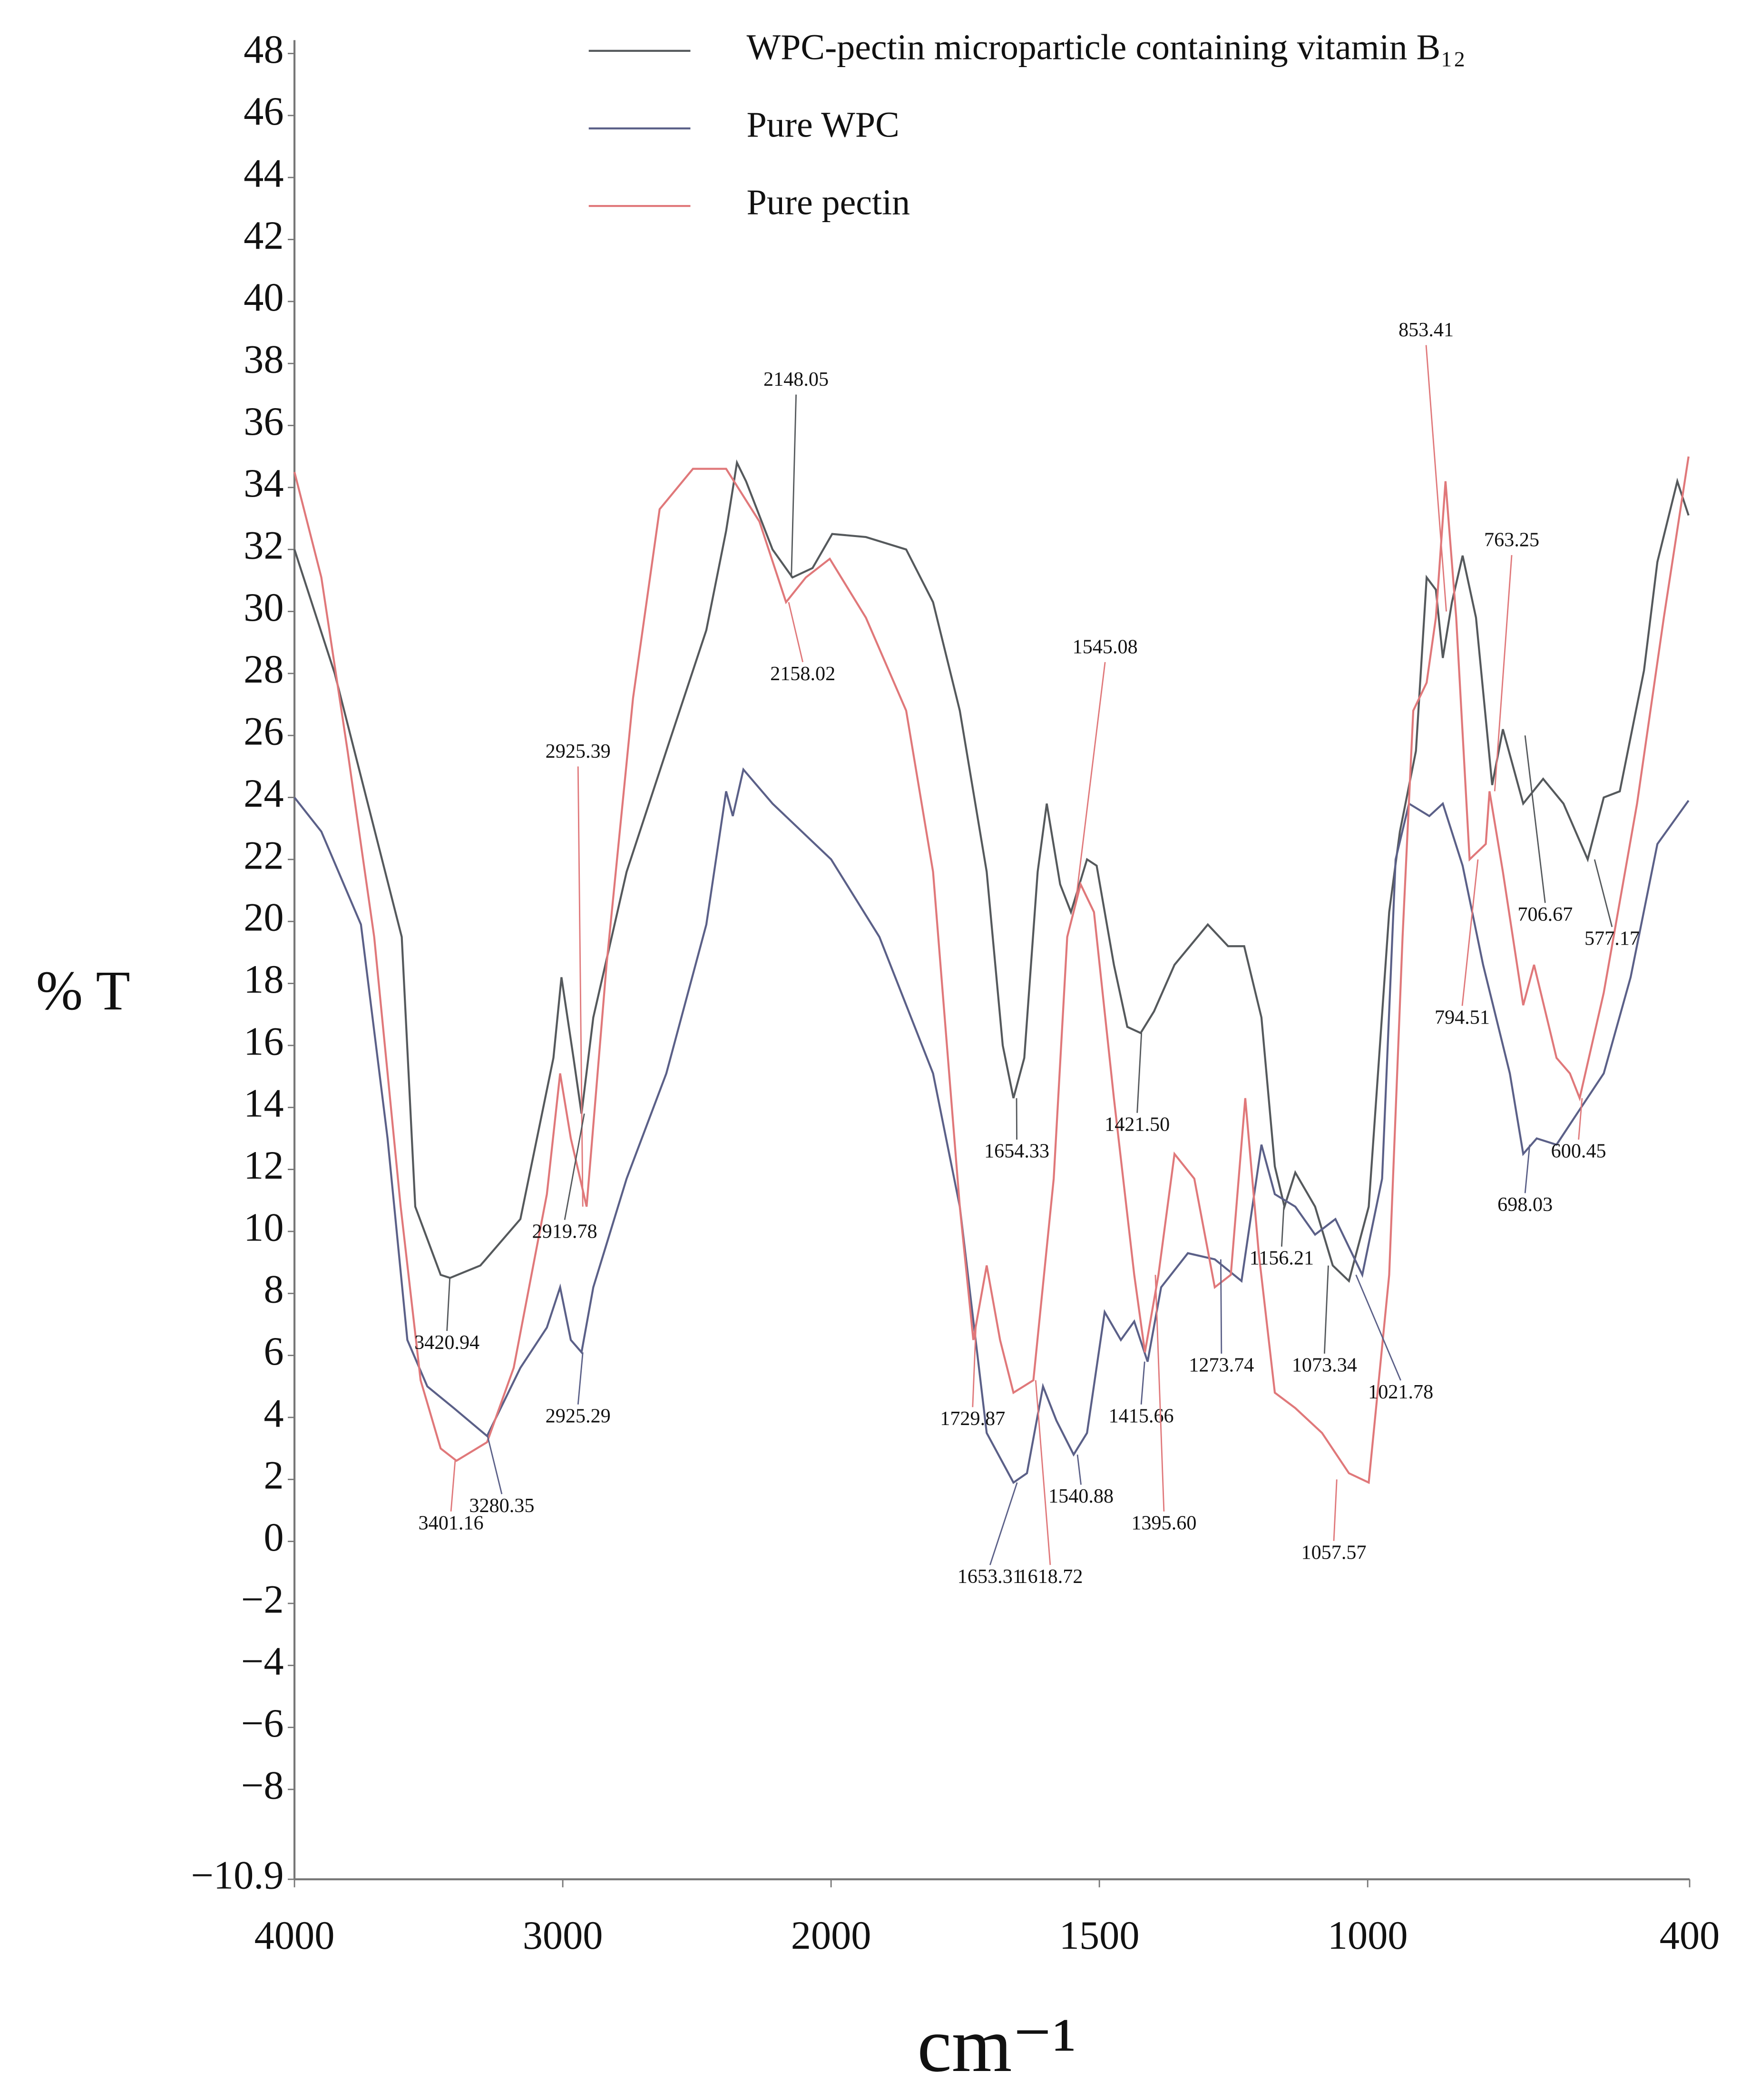 The width and height of the screenshot is (1750, 2100). What do you see at coordinates (973, 1419) in the screenshot?
I see `annotation-label: 1729.87` at bounding box center [973, 1419].